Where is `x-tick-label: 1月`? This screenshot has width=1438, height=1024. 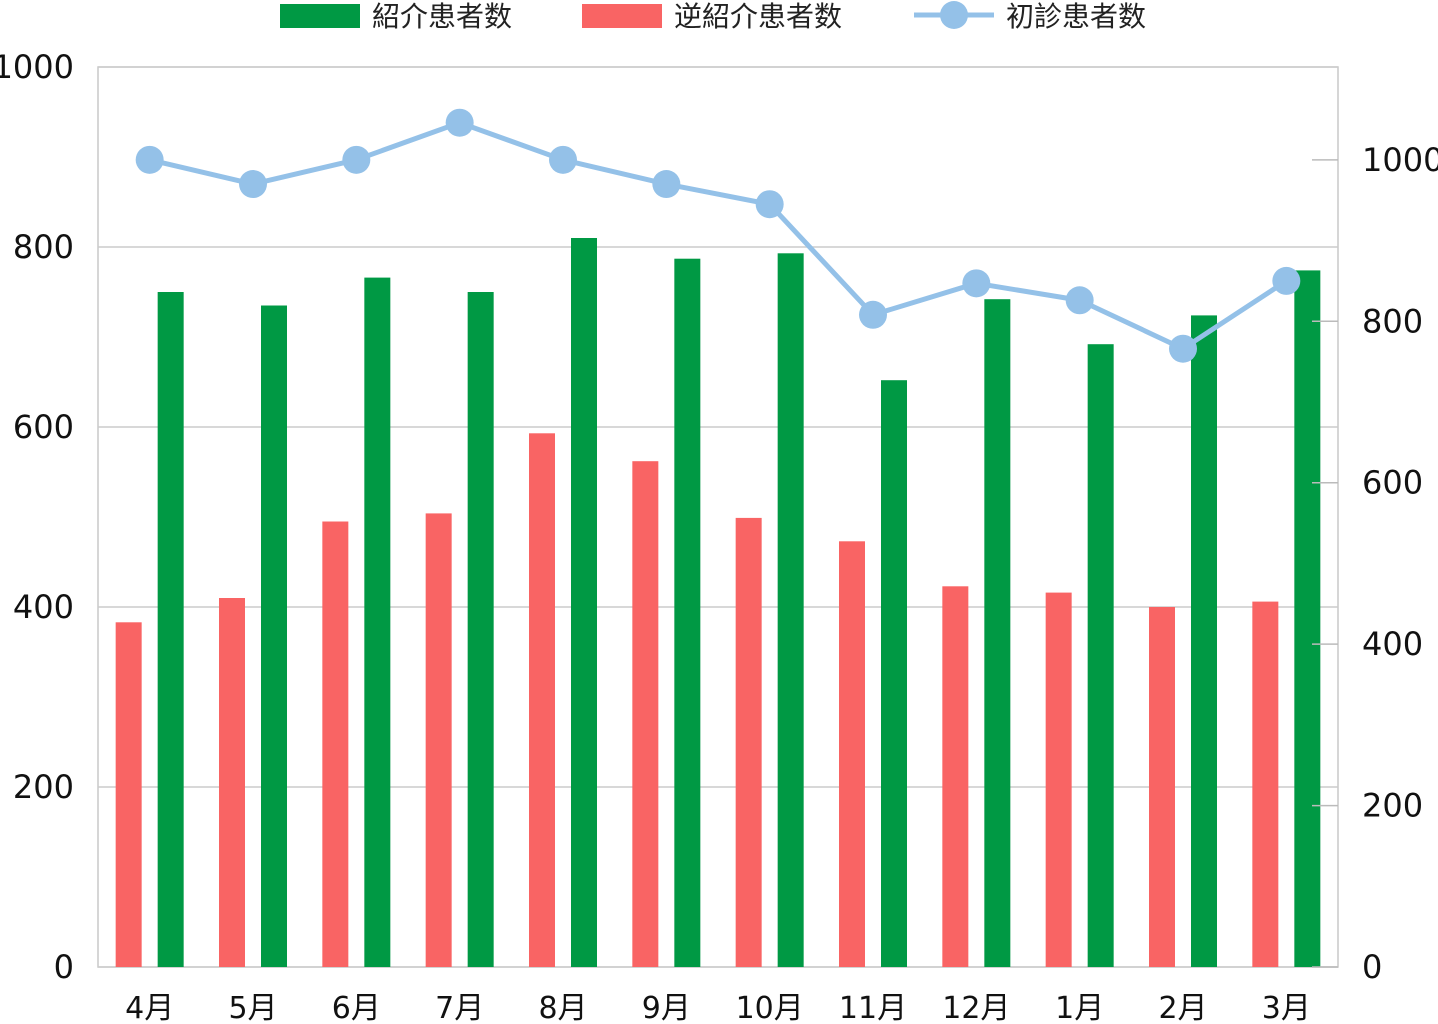 x-tick-label: 1月 is located at coordinates (1079, 1007).